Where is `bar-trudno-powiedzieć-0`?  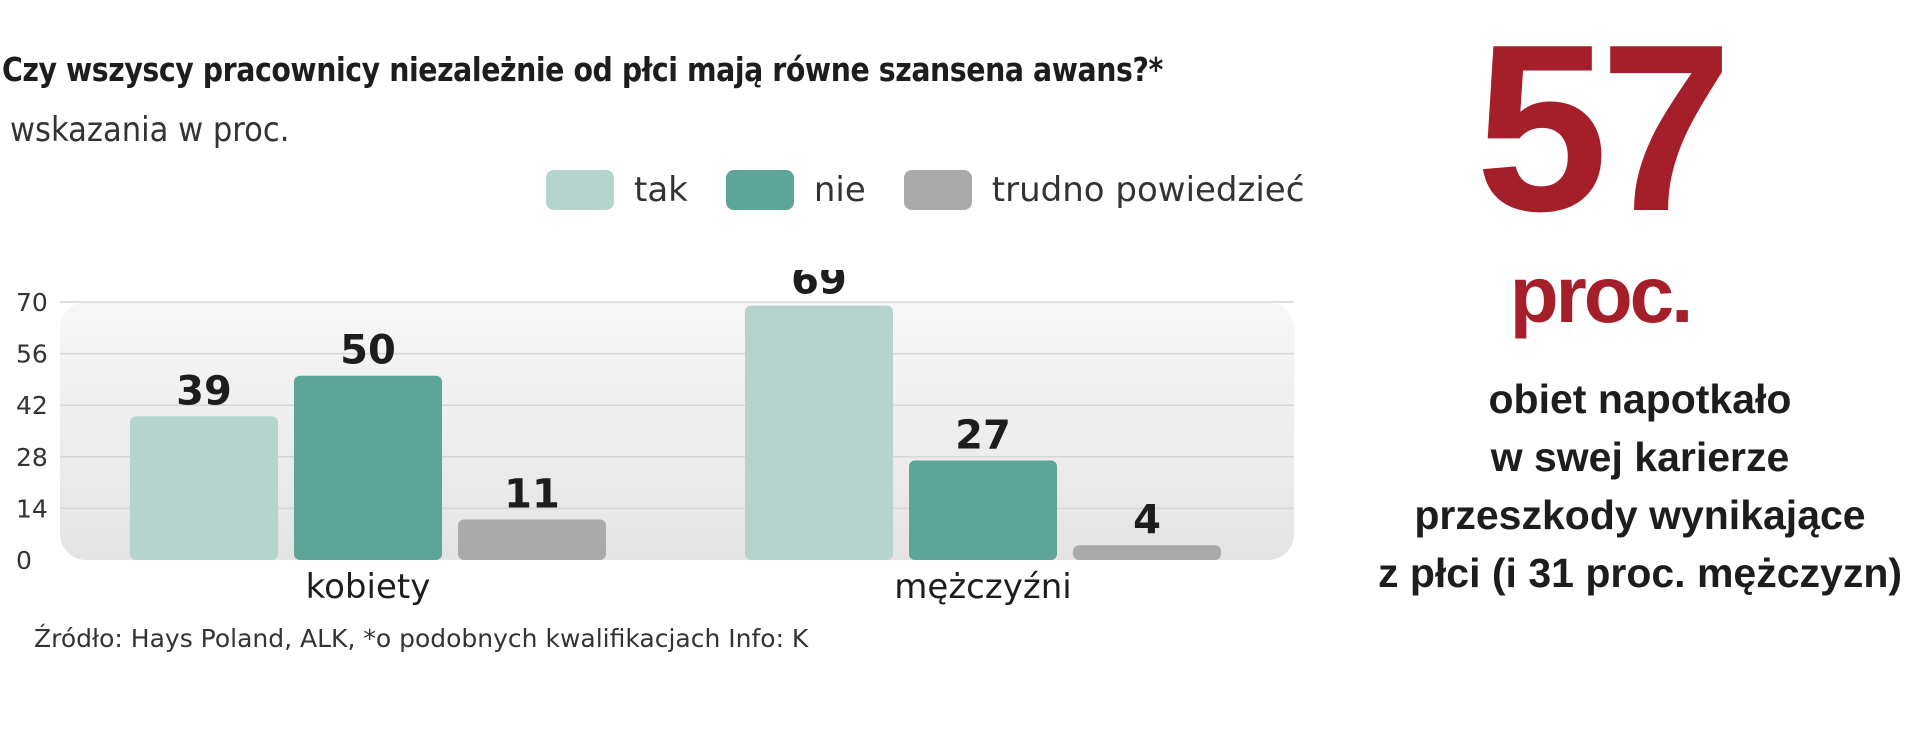
bar-trudno-powiedzieć-0 is located at coordinates (532, 539).